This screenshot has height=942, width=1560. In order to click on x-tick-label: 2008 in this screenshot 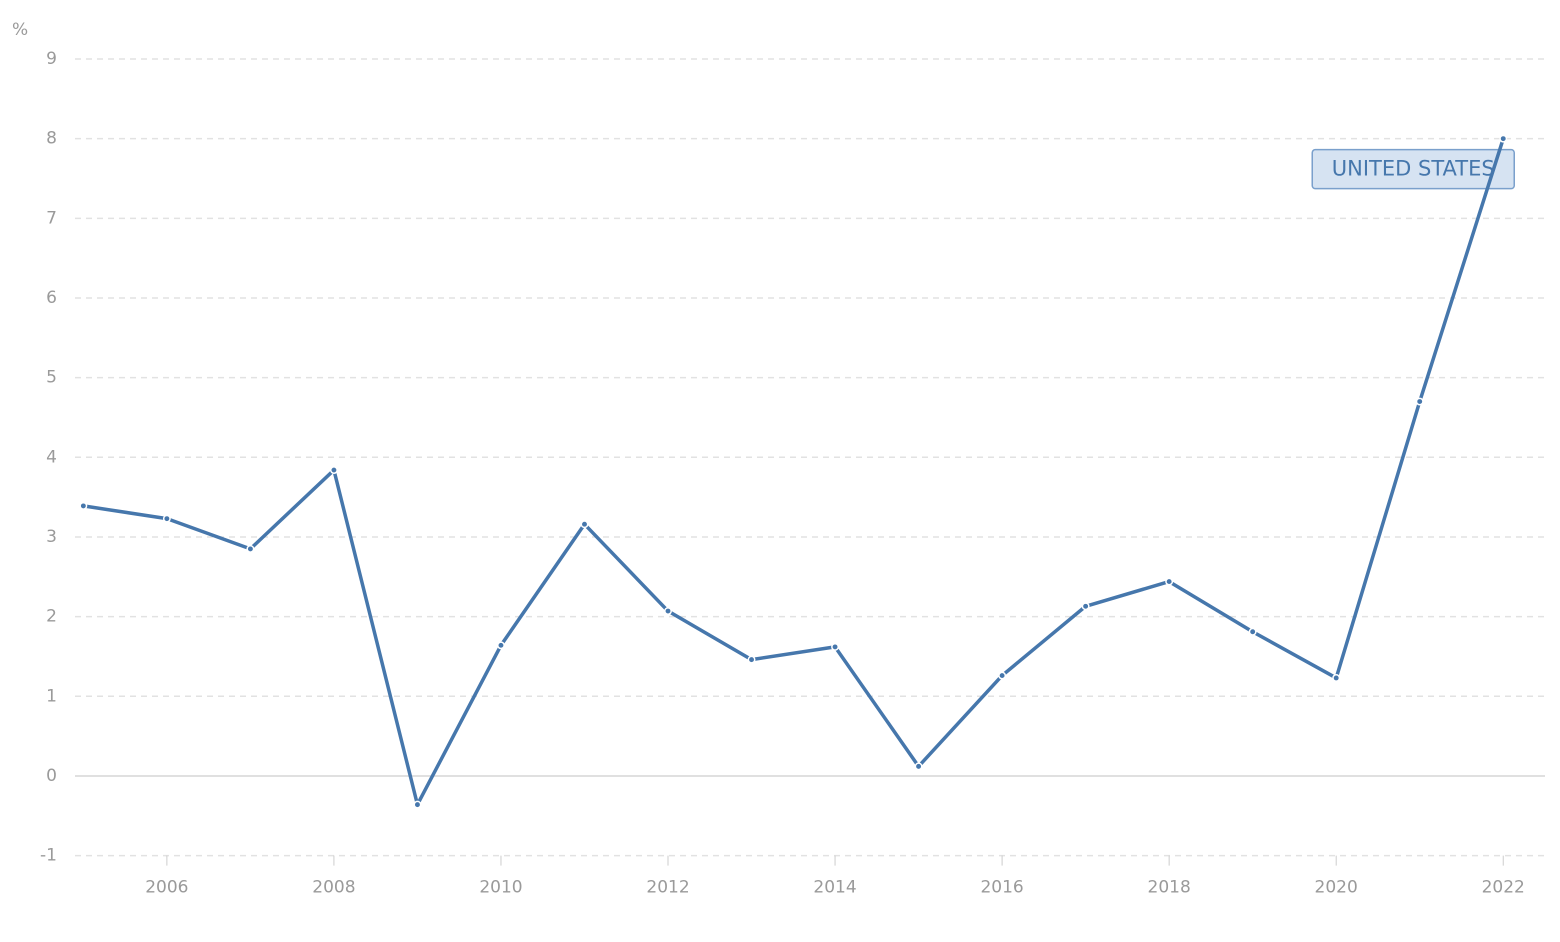, I will do `click(333, 888)`.